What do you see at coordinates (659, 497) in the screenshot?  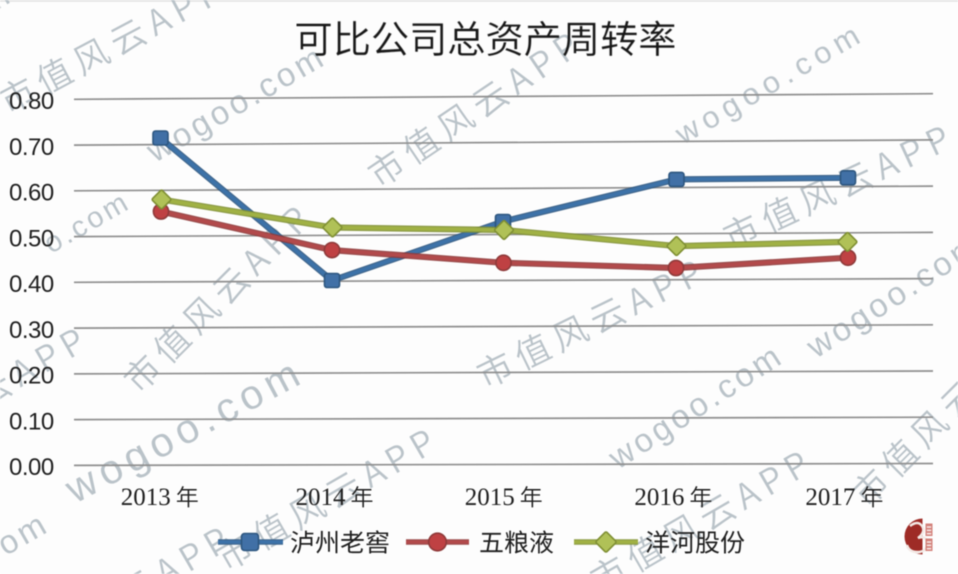 I see `svg-text: 2016` at bounding box center [659, 497].